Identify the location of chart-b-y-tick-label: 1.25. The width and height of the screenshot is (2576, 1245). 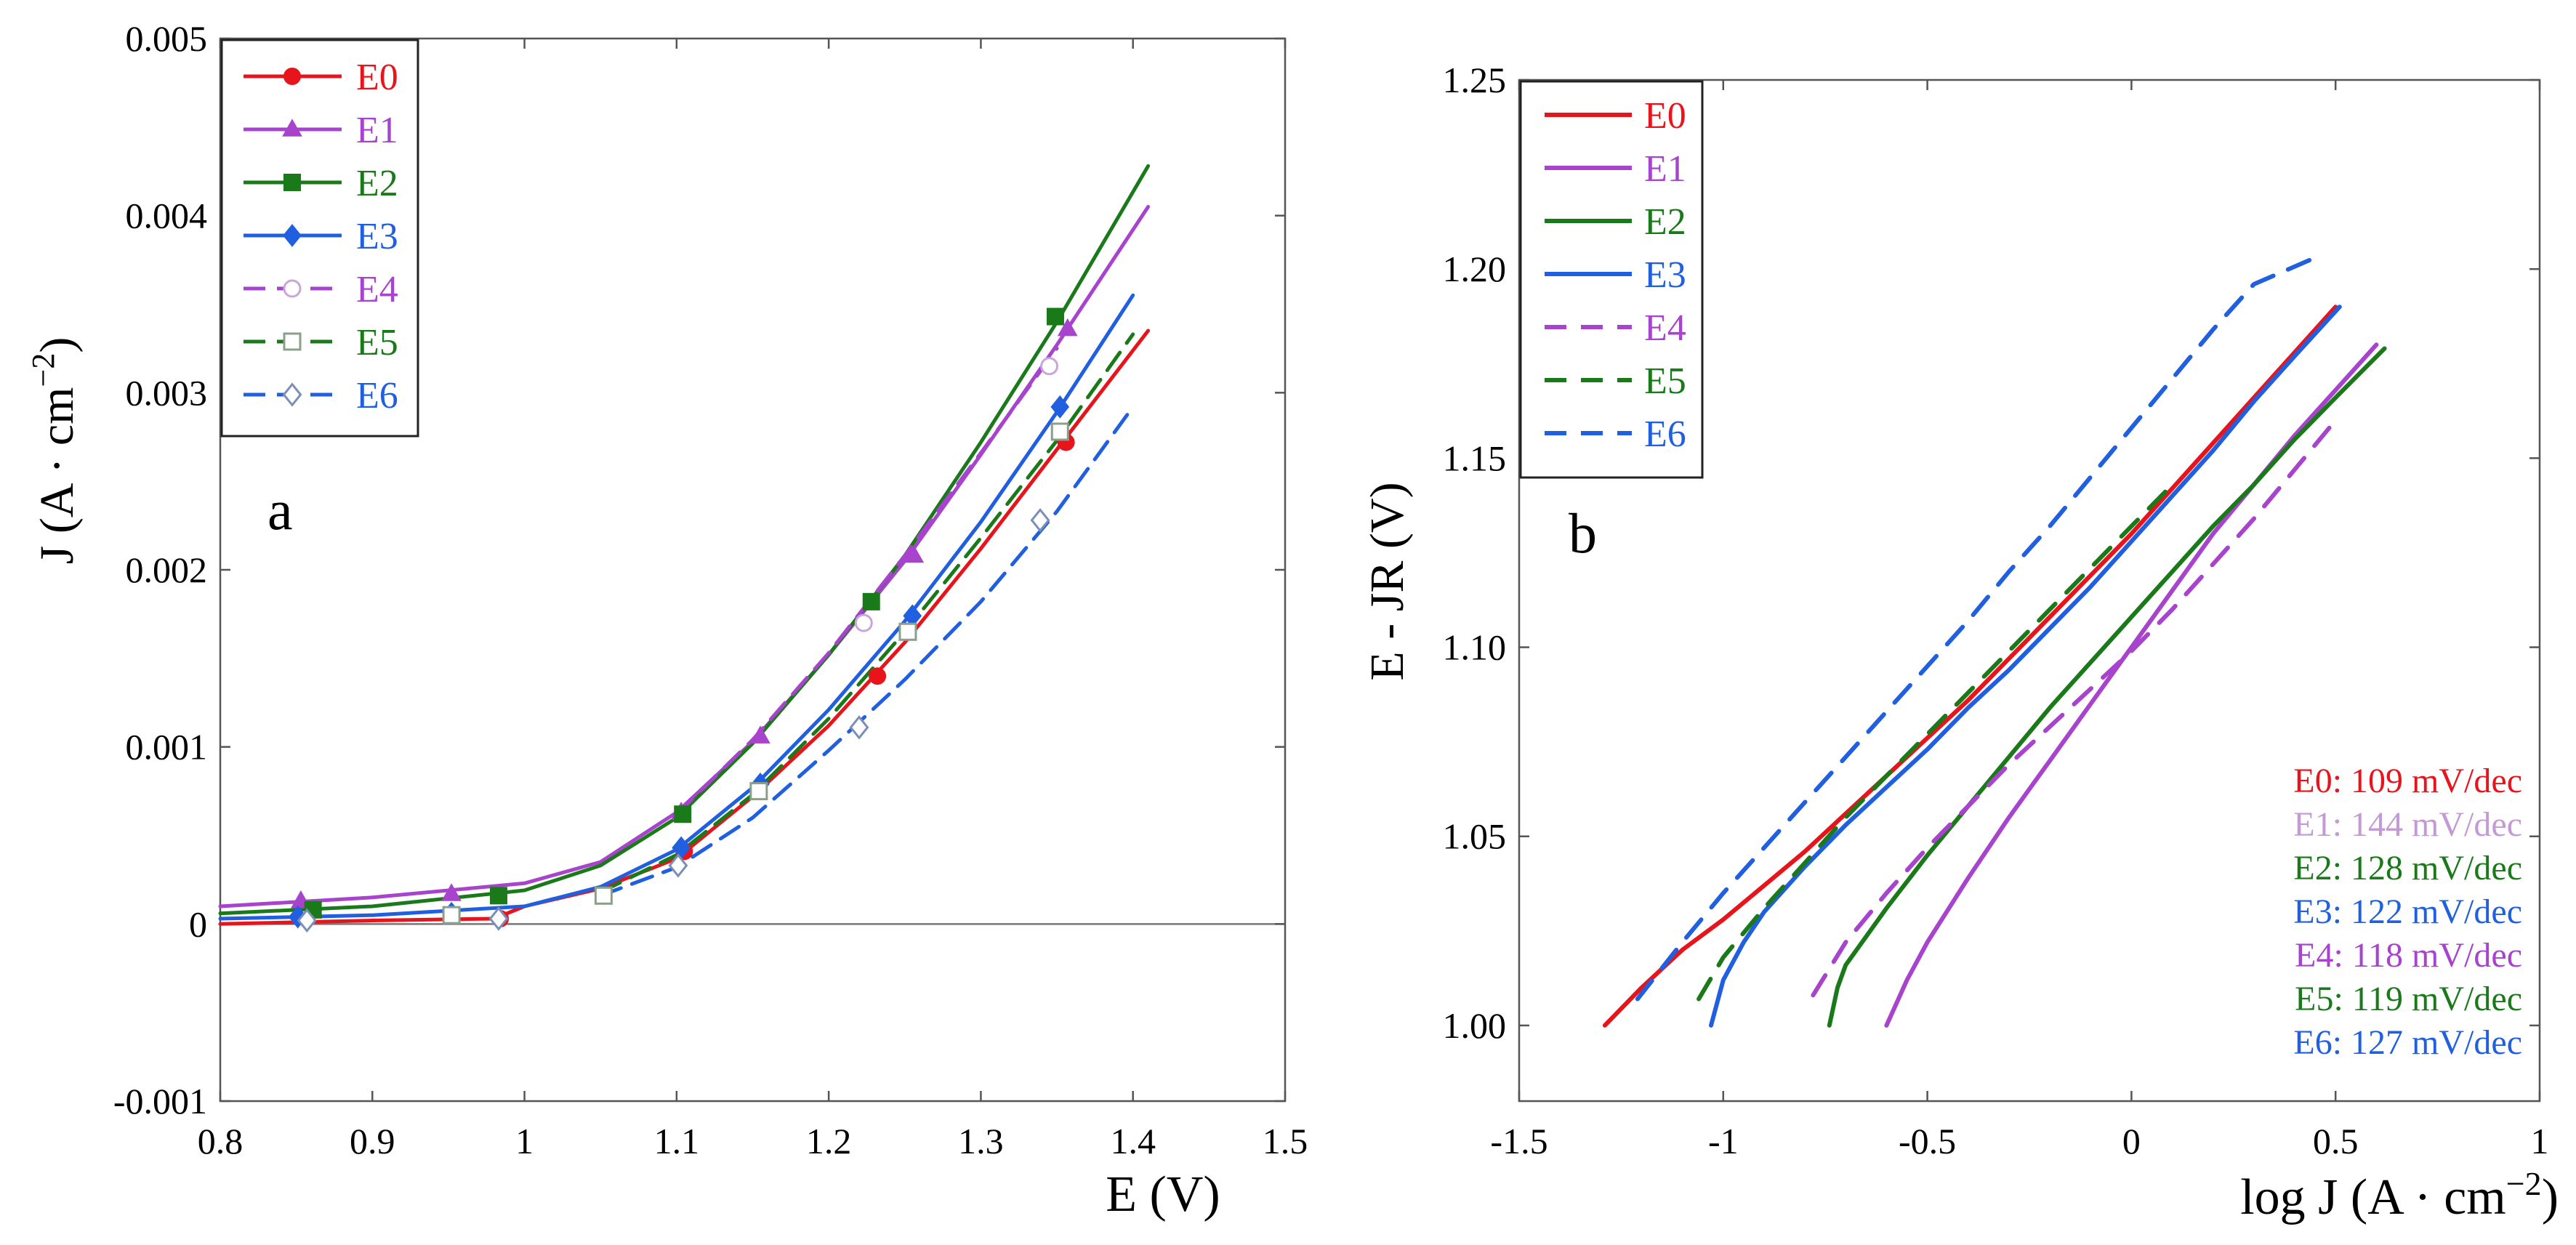
(1475, 80).